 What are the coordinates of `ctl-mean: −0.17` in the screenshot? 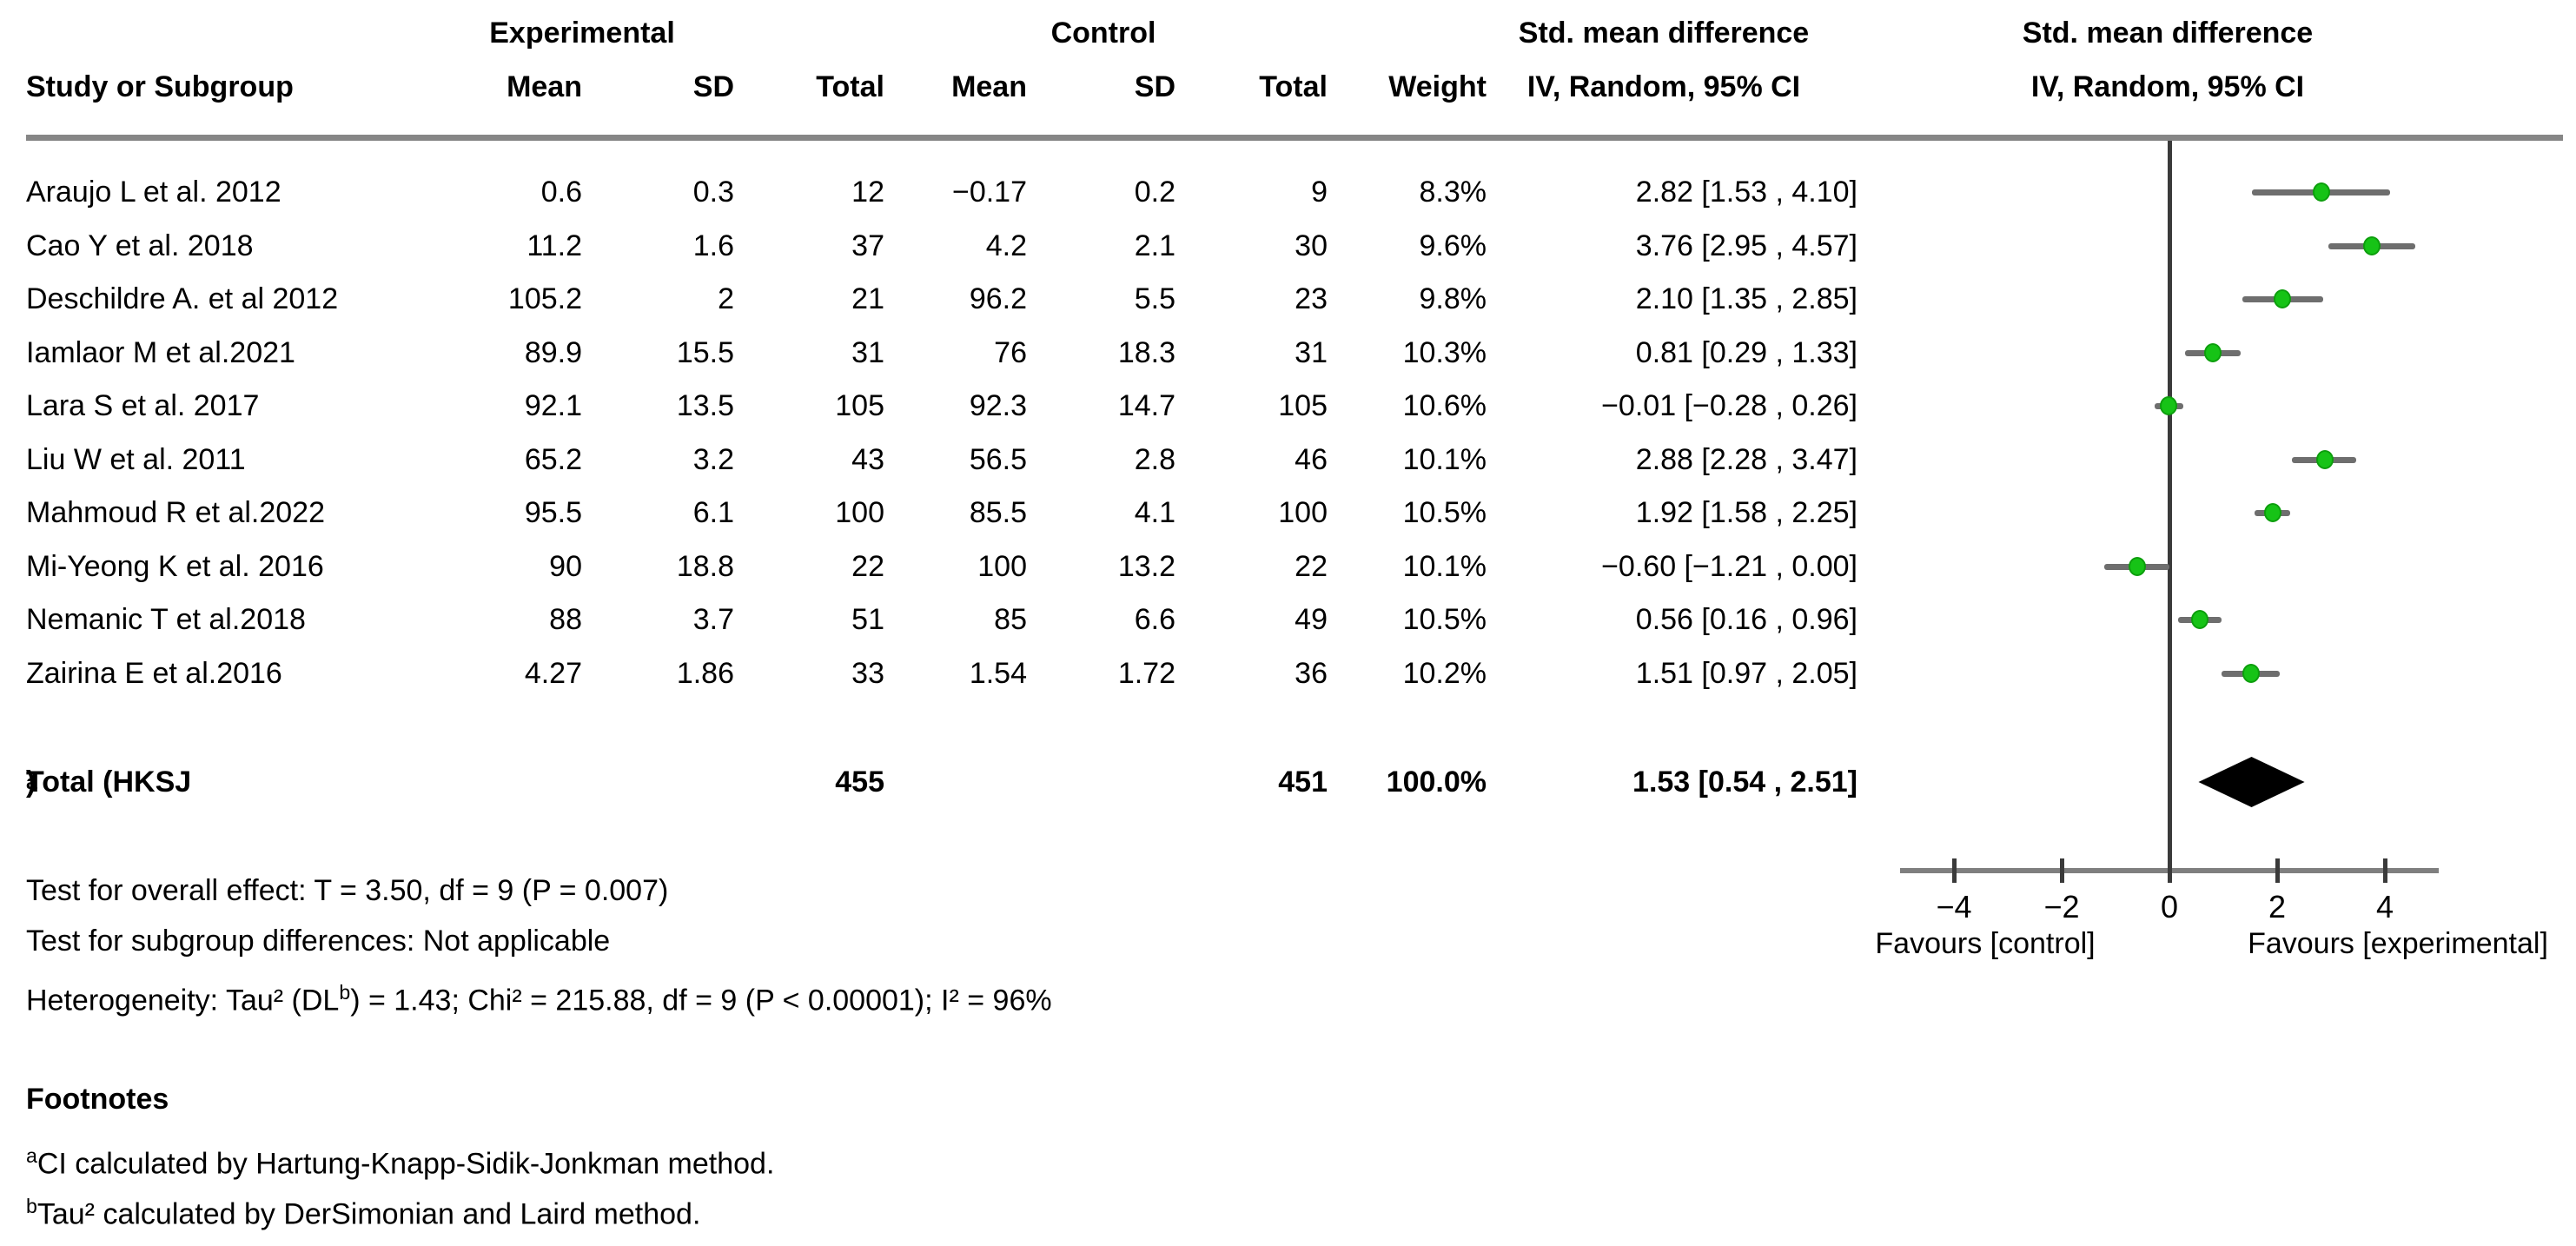 It's located at (989, 192).